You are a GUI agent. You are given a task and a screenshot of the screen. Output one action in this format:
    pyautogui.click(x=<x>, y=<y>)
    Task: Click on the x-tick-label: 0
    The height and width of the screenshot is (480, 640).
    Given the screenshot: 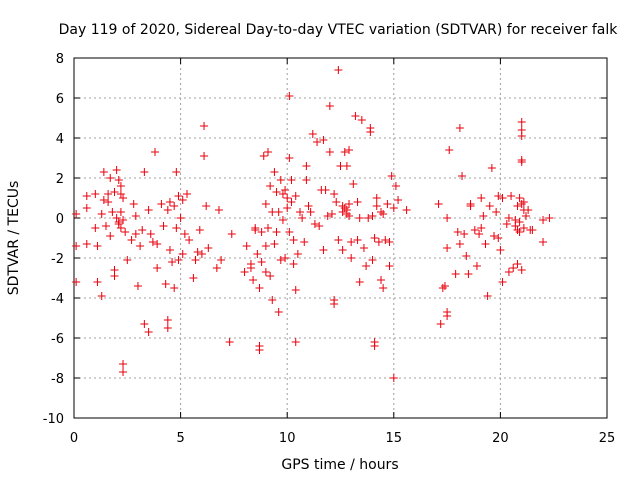 What is the action you would take?
    pyautogui.click(x=74, y=438)
    